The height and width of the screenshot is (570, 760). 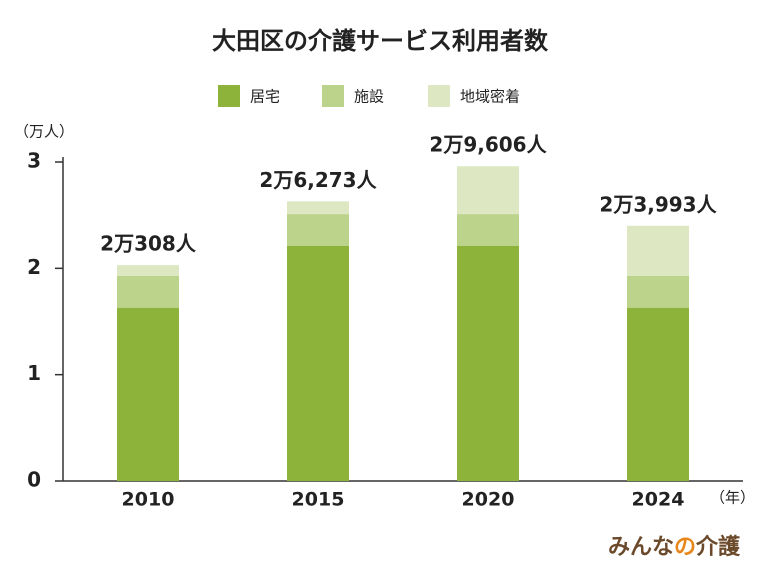 I want to click on y-tick-label: 2, so click(x=34, y=267).